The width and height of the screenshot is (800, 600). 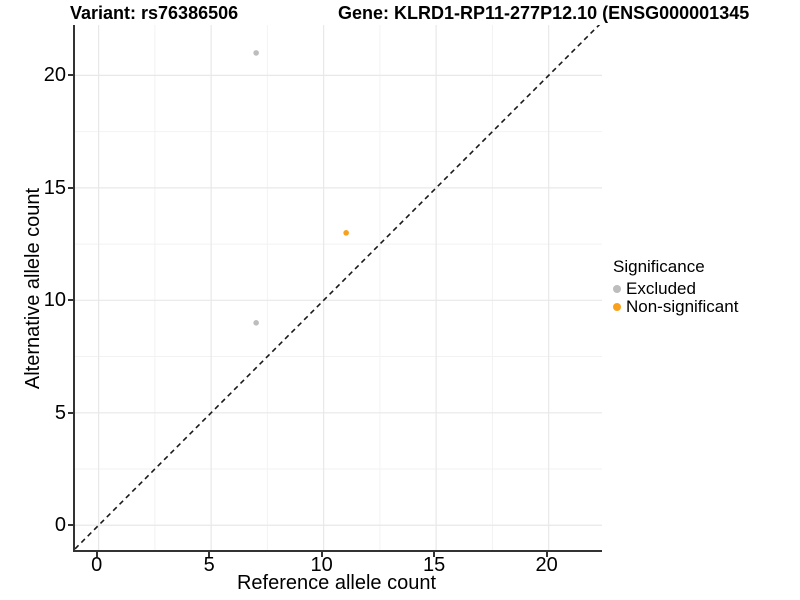 I want to click on legend: Significance Excluded Non-significant, so click(x=706, y=286).